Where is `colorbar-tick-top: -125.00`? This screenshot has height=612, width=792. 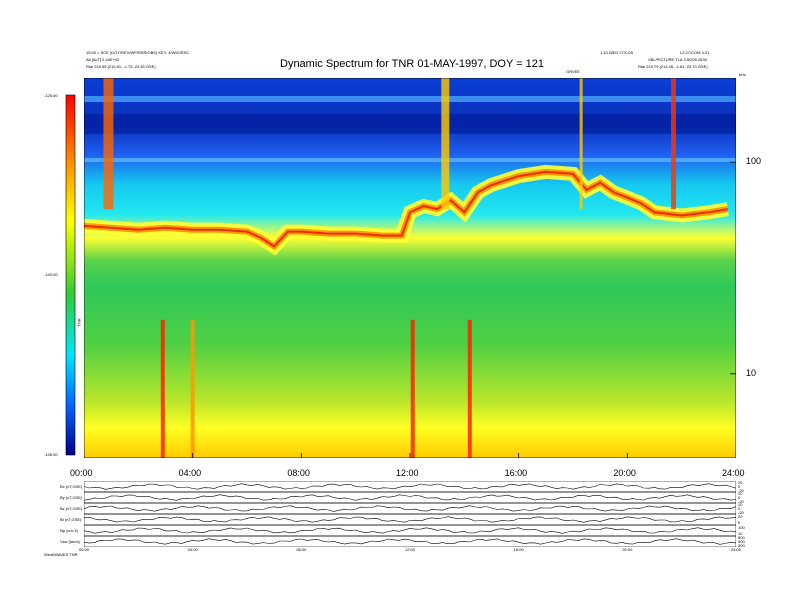 colorbar-tick-top: -125.00 is located at coordinates (51, 95).